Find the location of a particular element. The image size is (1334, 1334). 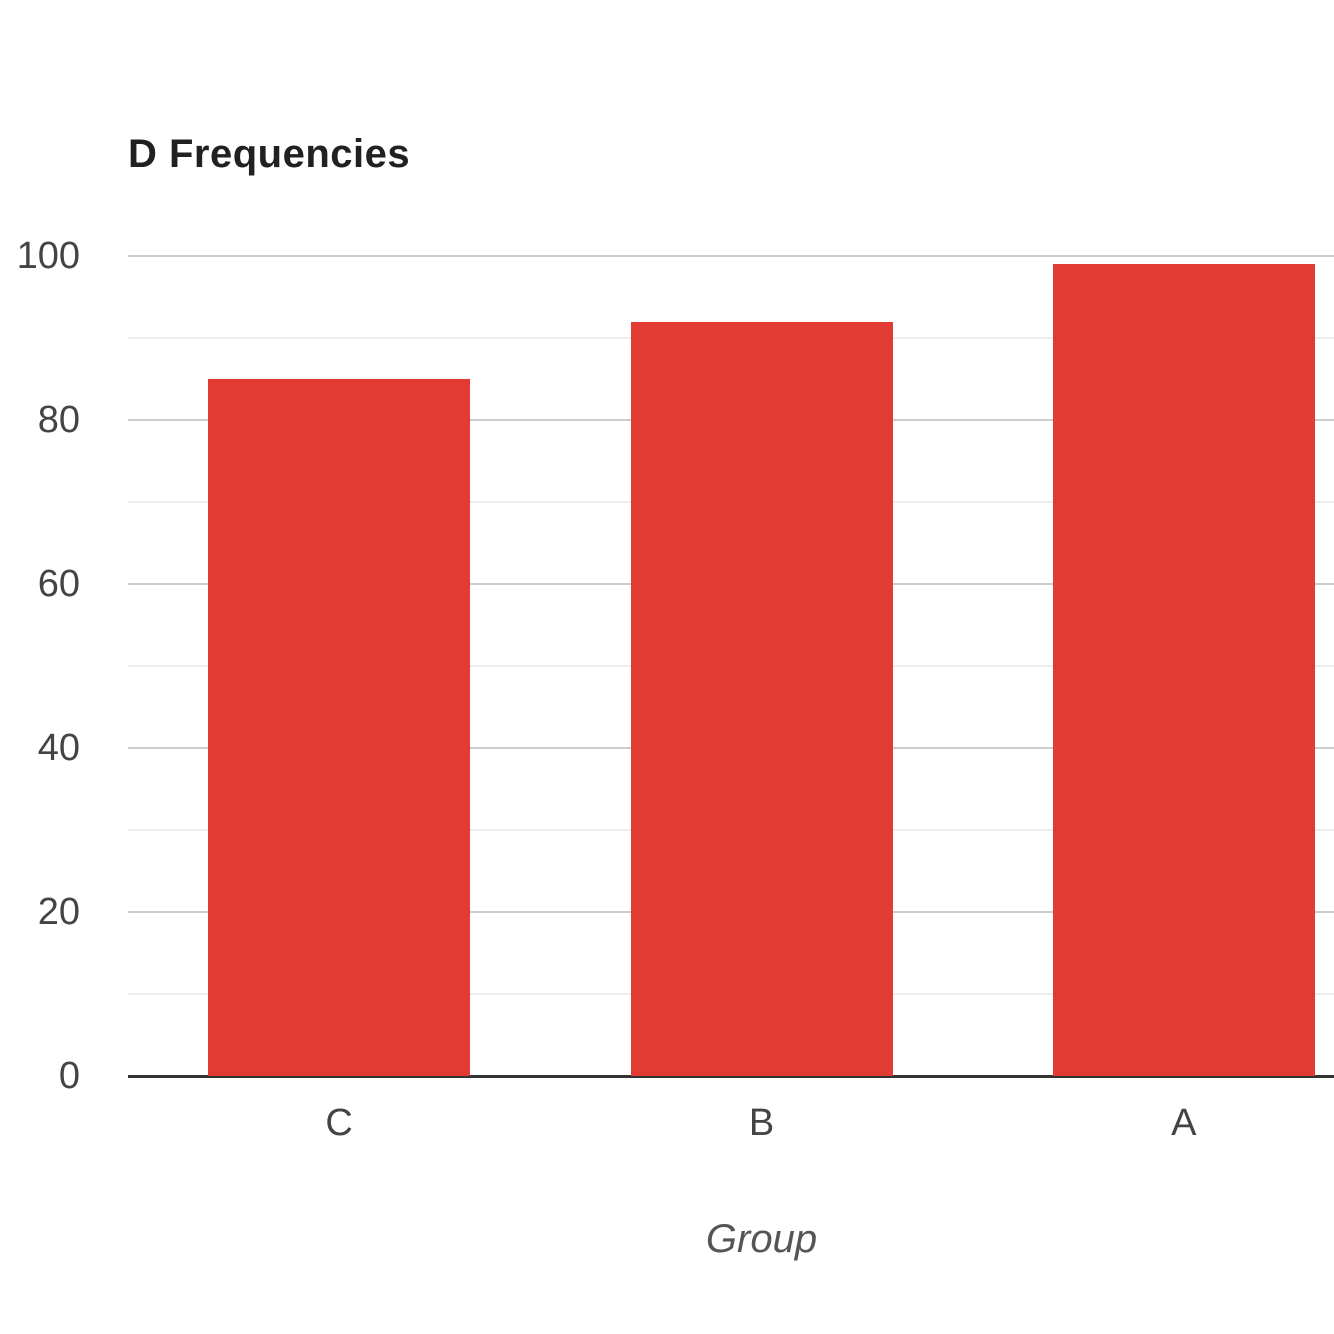

y-tick-label-60: 60 is located at coordinates (58, 584).